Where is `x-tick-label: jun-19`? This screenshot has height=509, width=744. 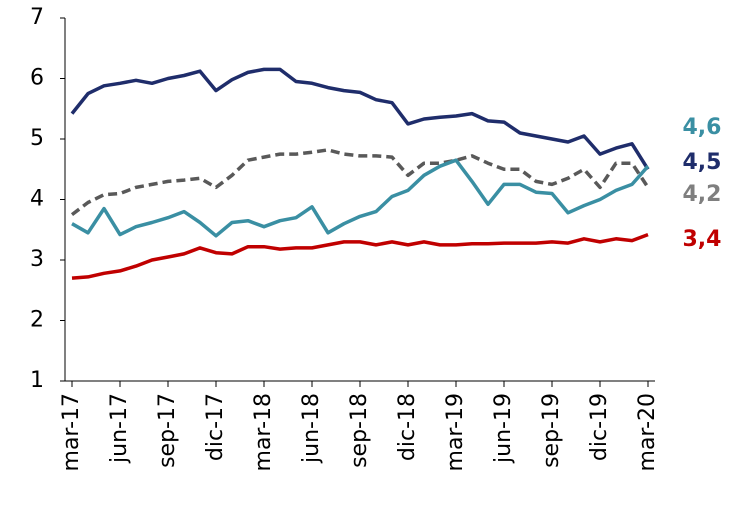
x-tick-label: jun-19 is located at coordinates (503, 428).